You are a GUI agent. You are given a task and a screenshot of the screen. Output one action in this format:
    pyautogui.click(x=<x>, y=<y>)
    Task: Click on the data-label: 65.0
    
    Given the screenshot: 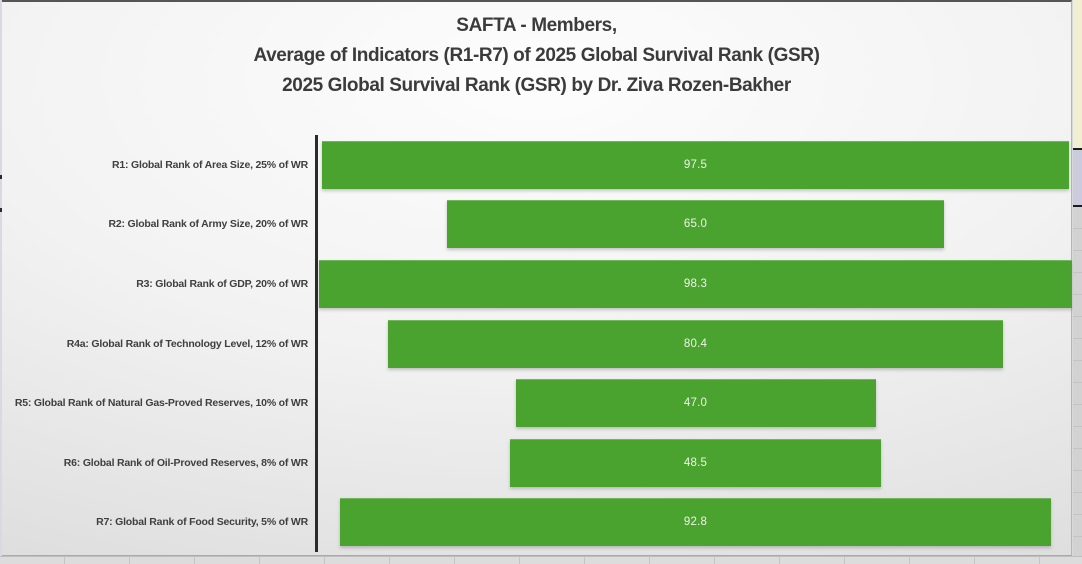 What is the action you would take?
    pyautogui.click(x=695, y=224)
    